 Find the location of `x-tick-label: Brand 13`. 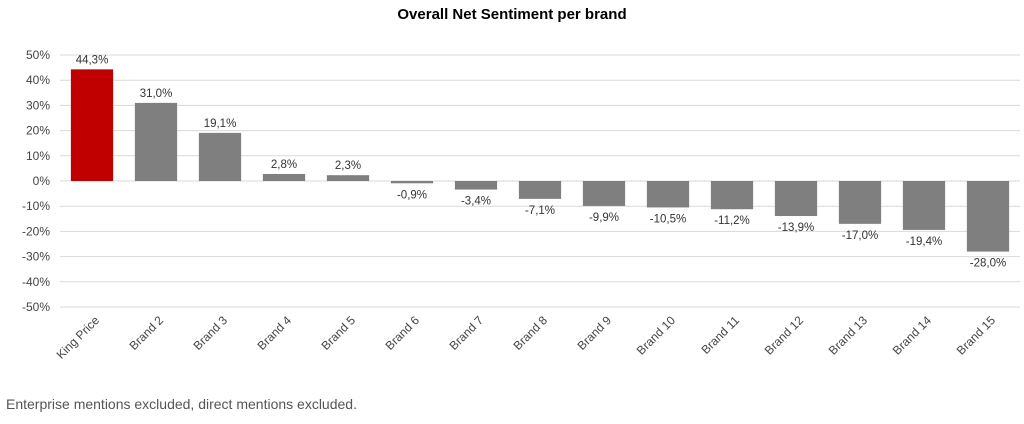

x-tick-label: Brand 13 is located at coordinates (848, 335).